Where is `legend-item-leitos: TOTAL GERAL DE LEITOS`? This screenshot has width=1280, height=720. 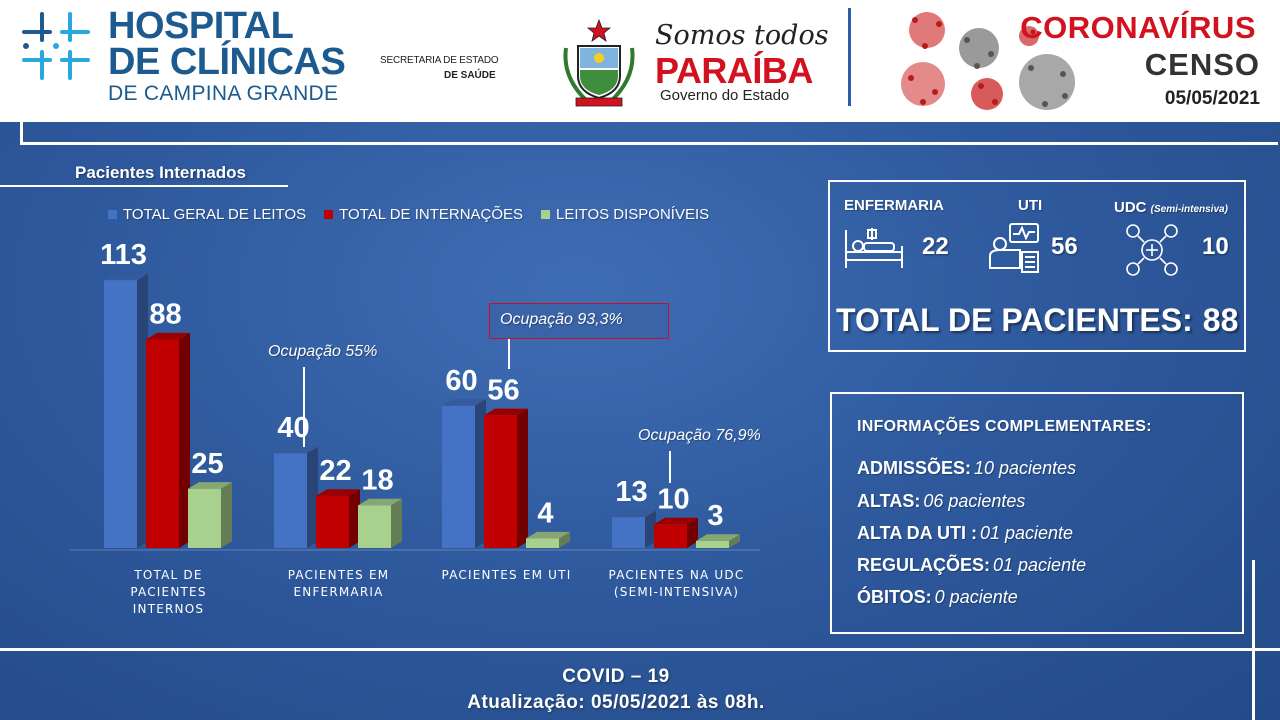
legend-item-leitos: TOTAL GERAL DE LEITOS is located at coordinates (207, 214).